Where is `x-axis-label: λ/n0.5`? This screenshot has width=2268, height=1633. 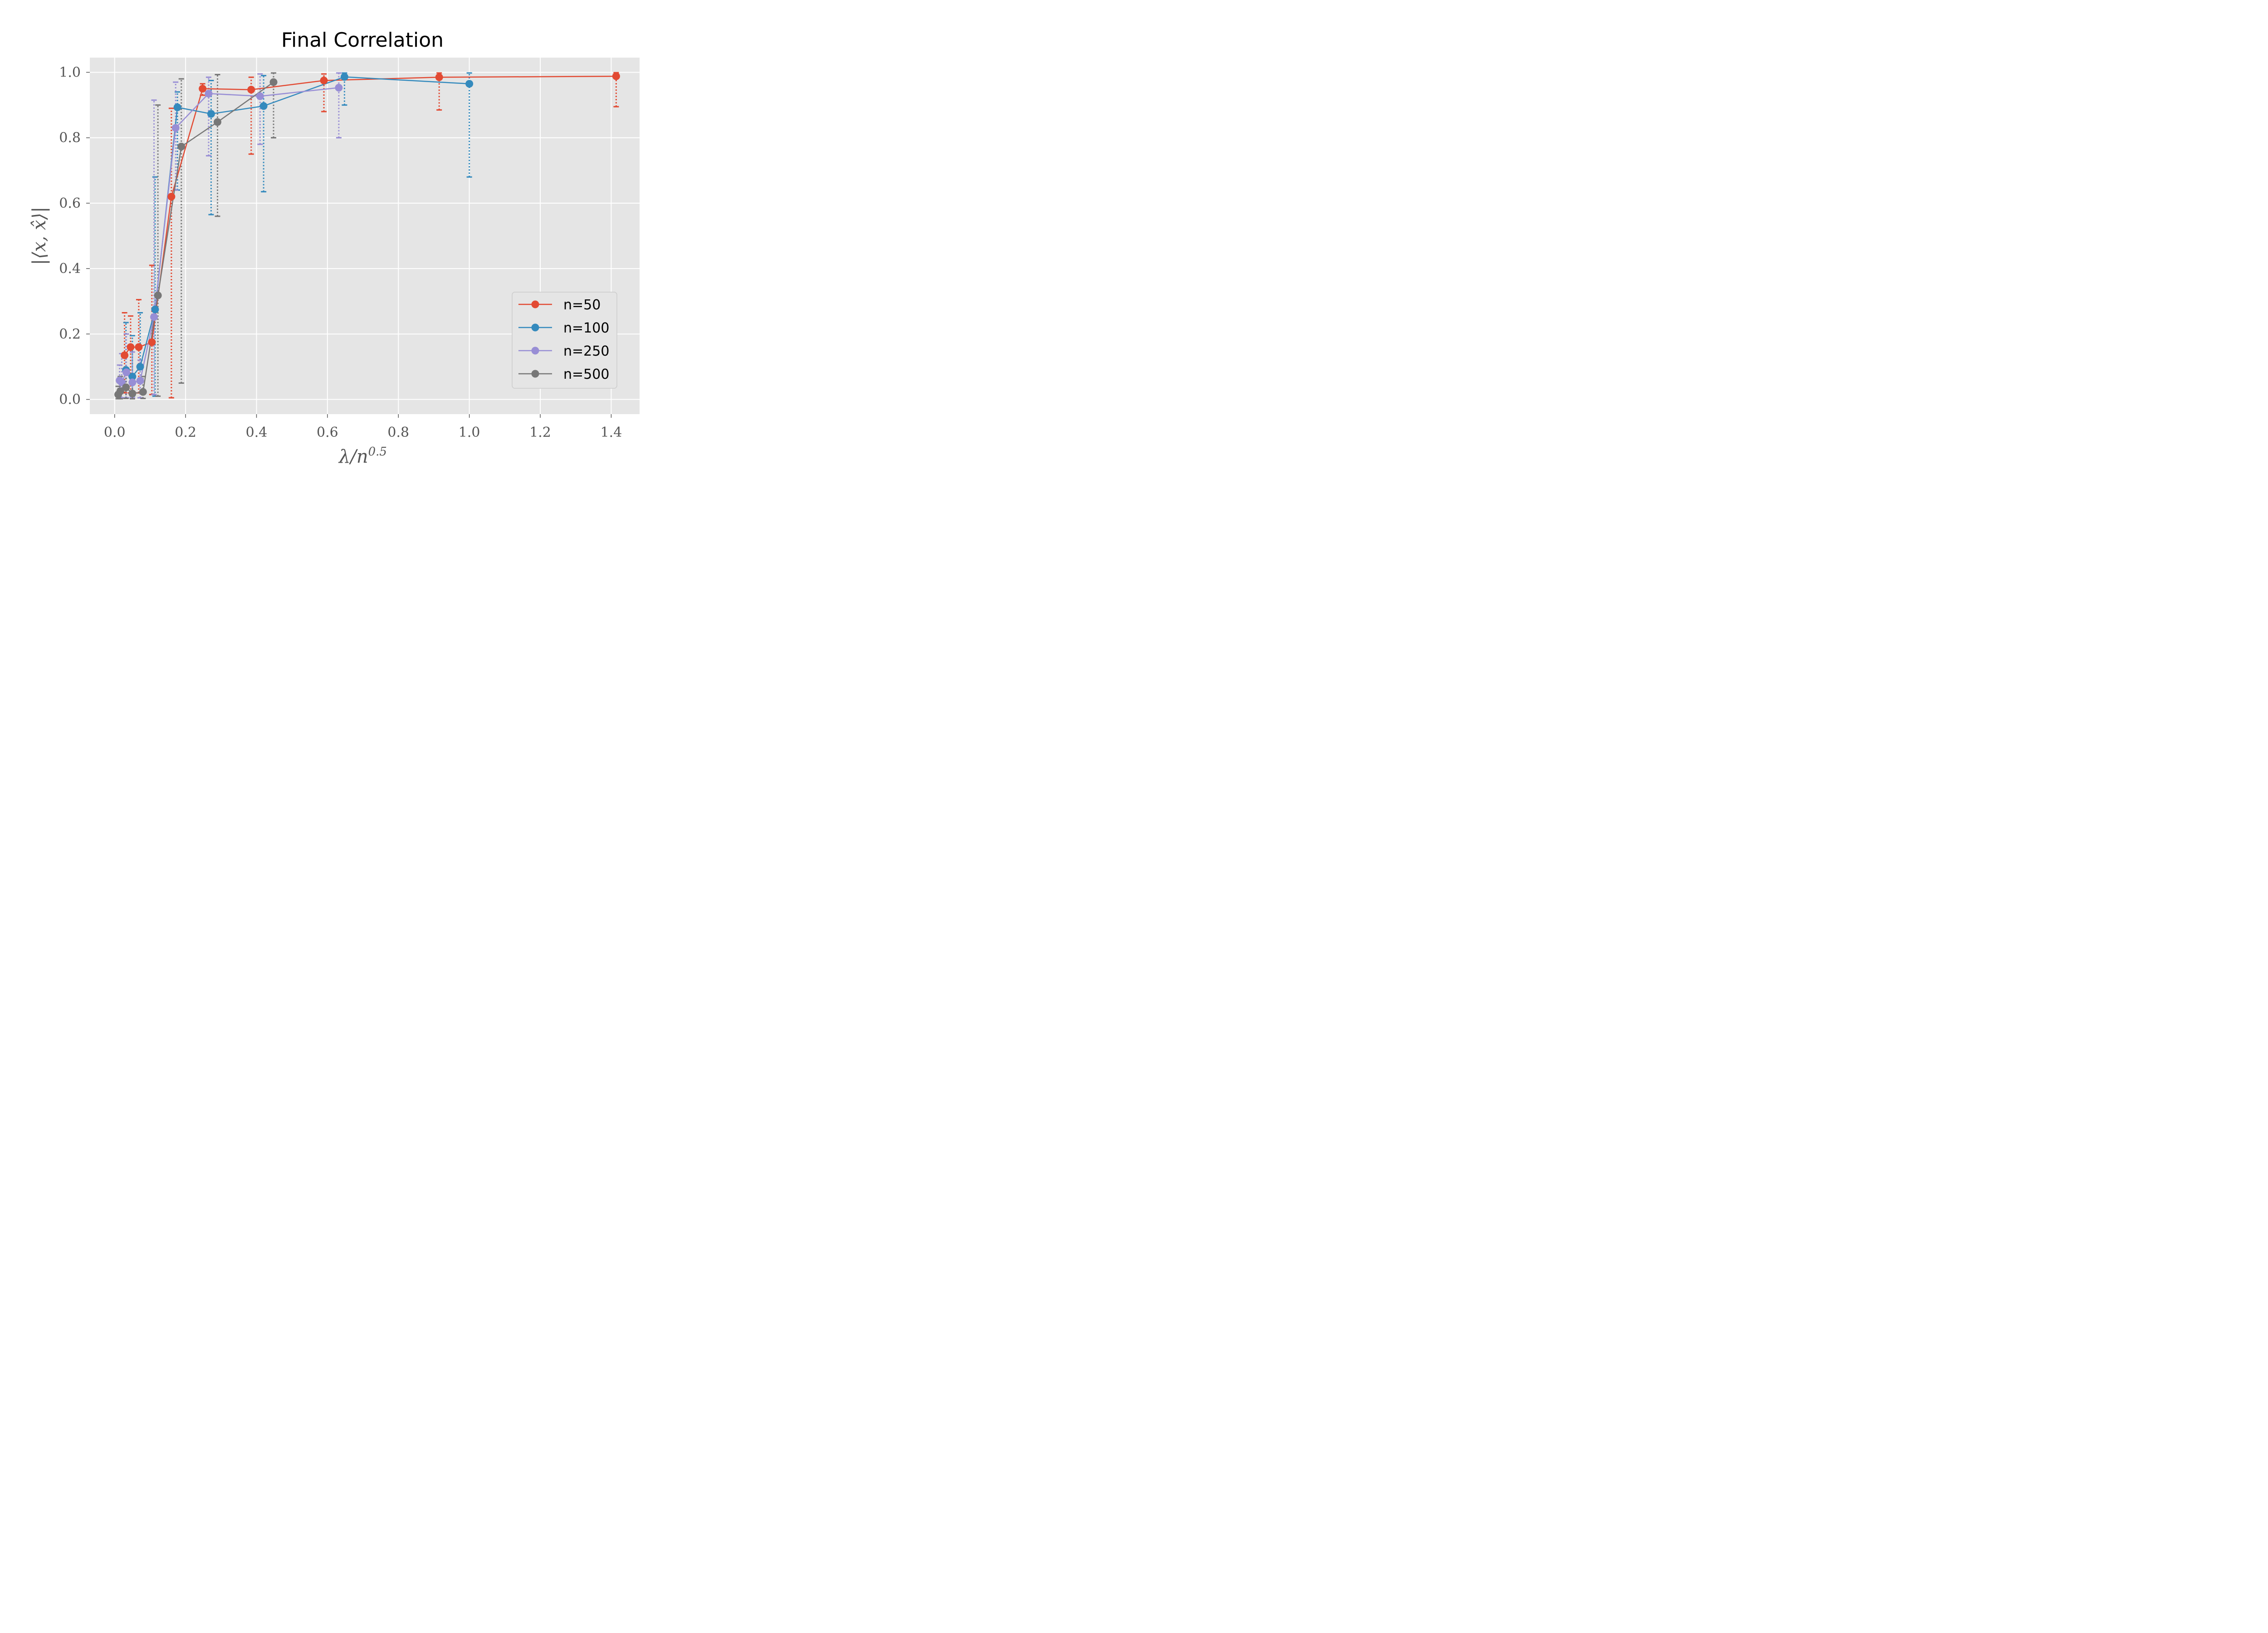
x-axis-label: λ/n0.5 is located at coordinates (363, 456).